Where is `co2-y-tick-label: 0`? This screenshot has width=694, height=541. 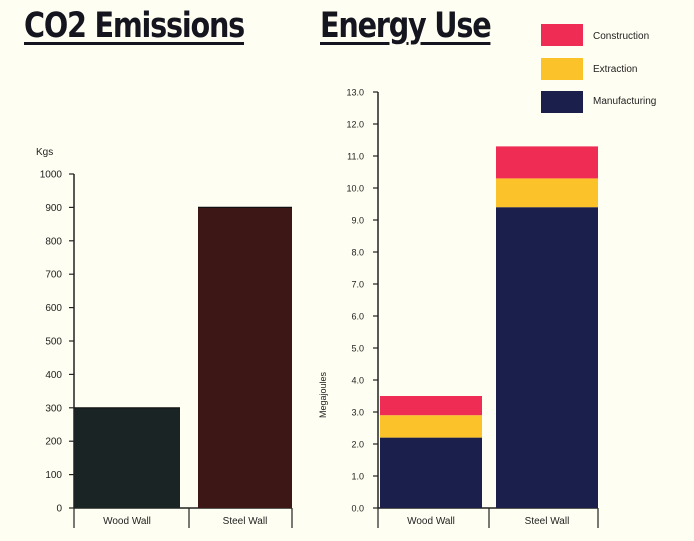 co2-y-tick-label: 0 is located at coordinates (59, 509).